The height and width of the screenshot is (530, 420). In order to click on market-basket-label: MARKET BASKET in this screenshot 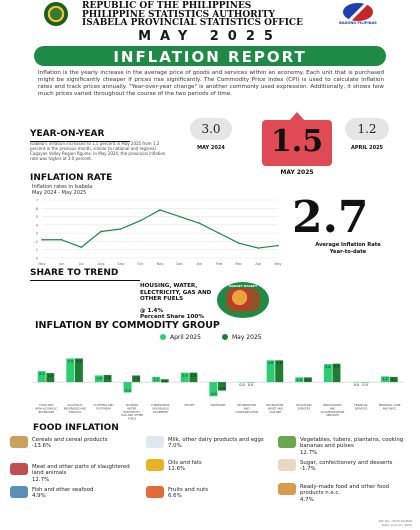, I will do `click(243, 286)`.